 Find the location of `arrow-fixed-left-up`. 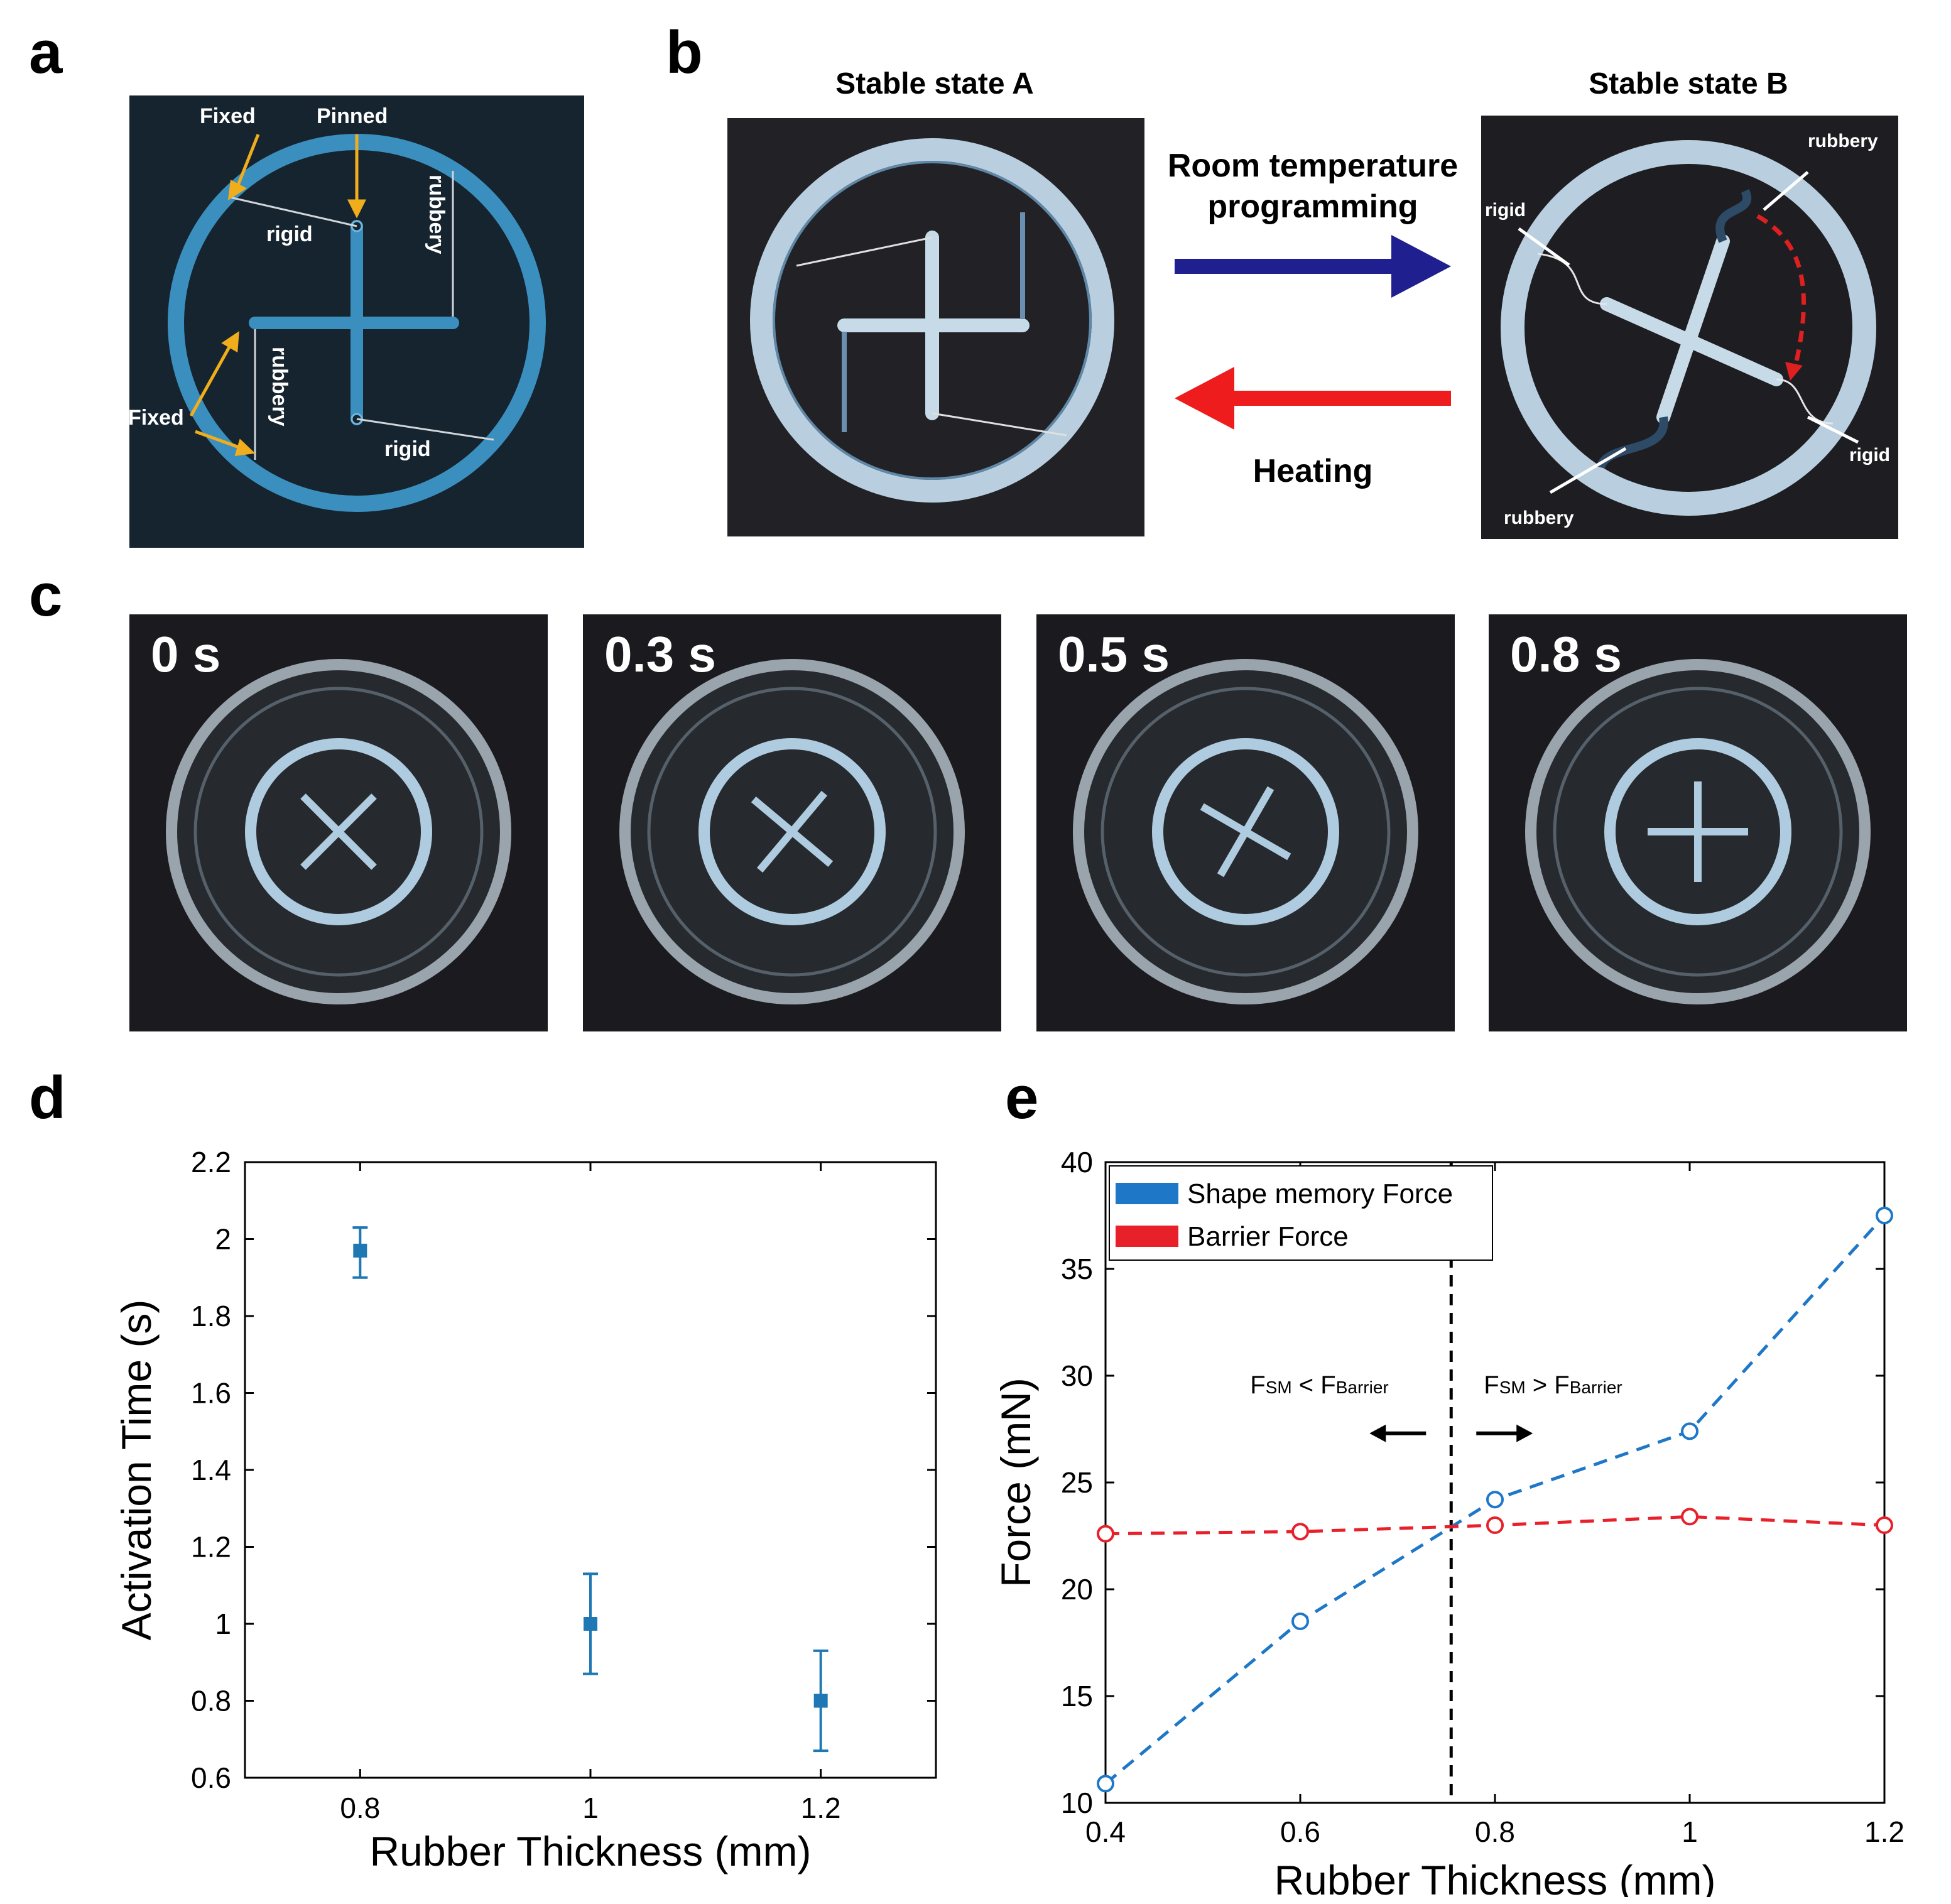

arrow-fixed-left-up is located at coordinates (211, 379).